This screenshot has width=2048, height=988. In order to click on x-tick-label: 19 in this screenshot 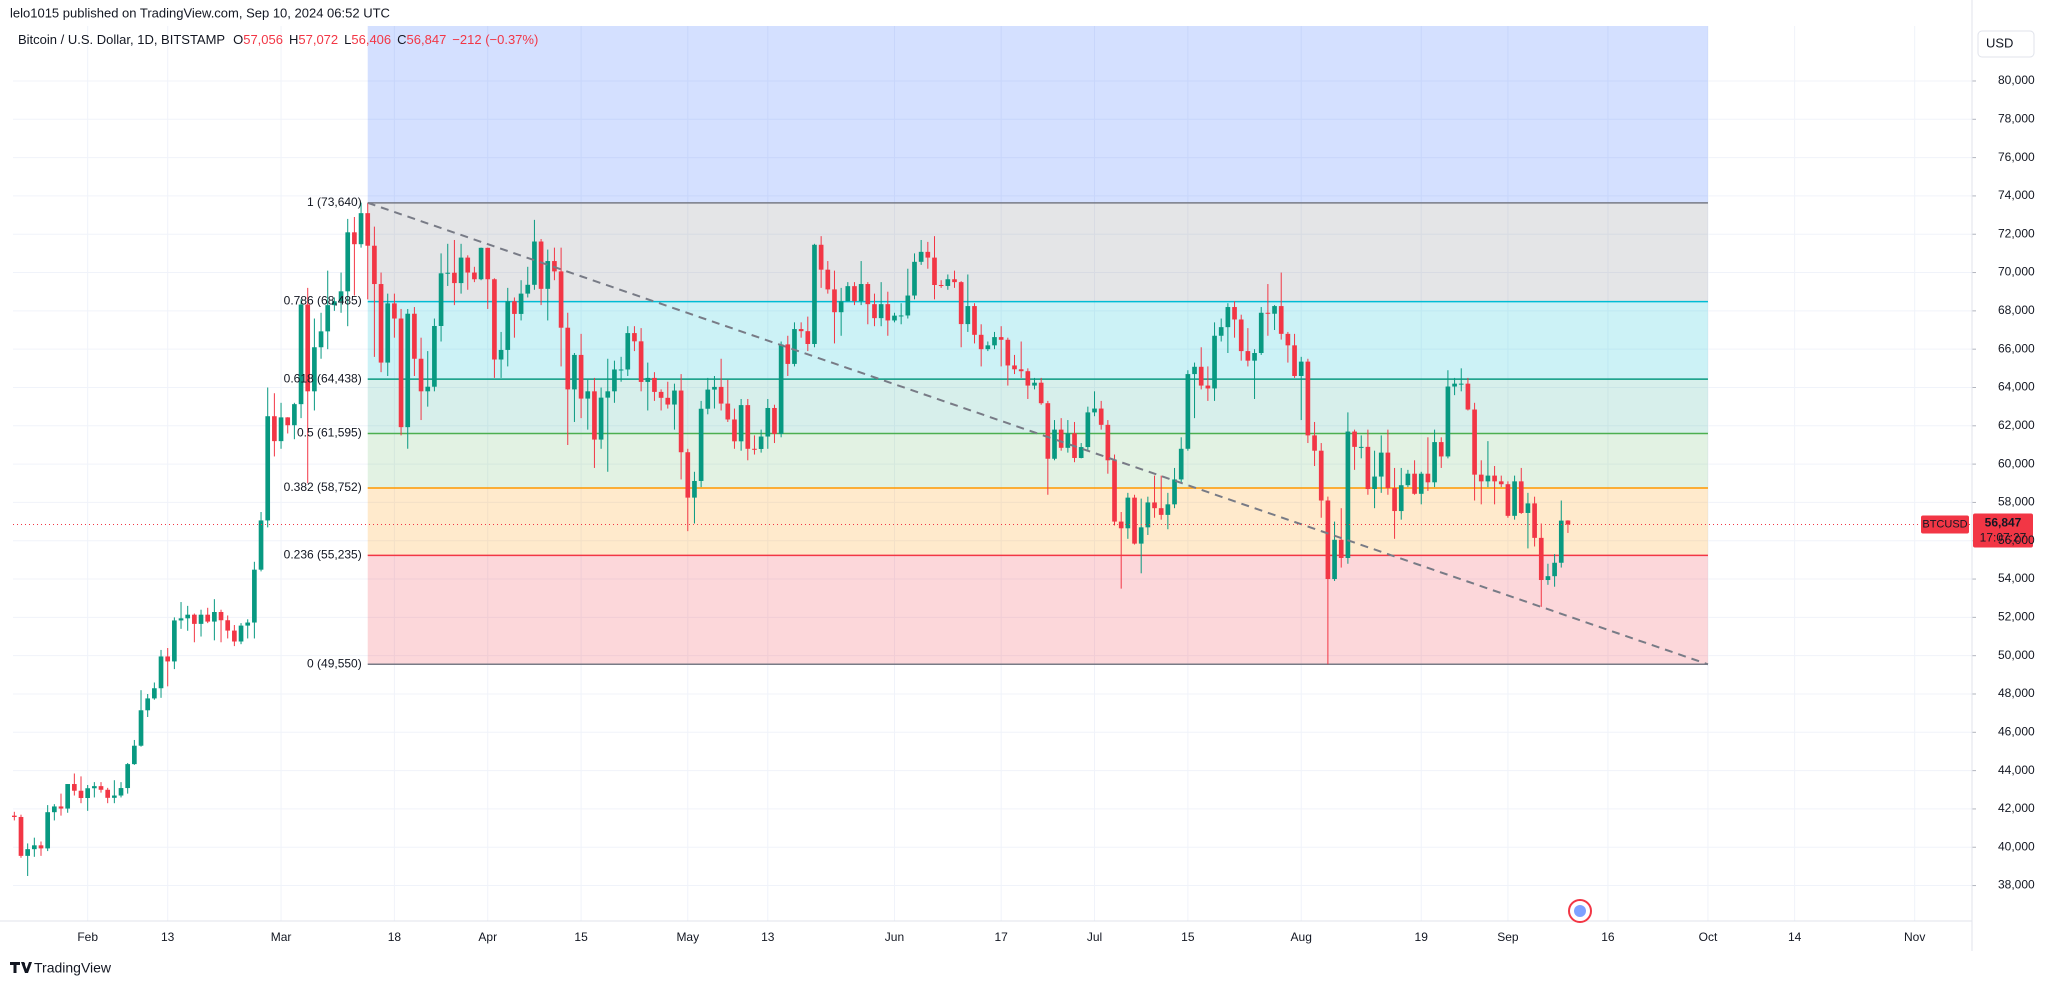, I will do `click(1422, 937)`.